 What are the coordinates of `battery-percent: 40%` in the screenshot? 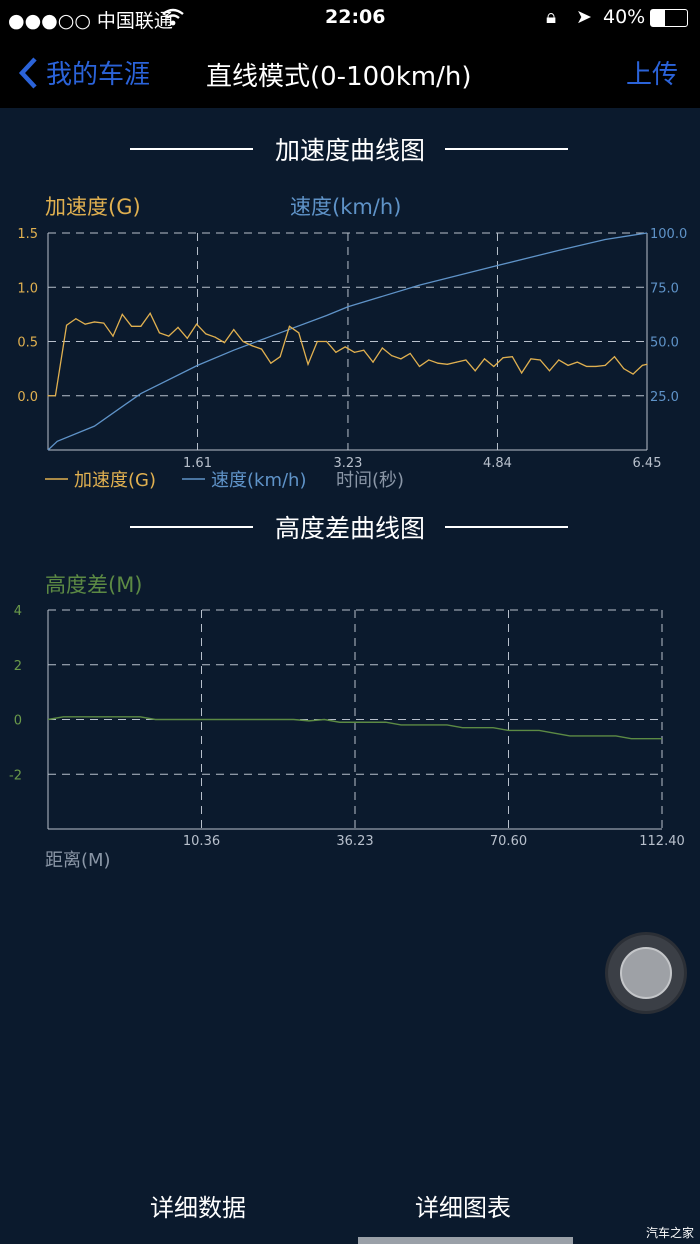 It's located at (624, 17).